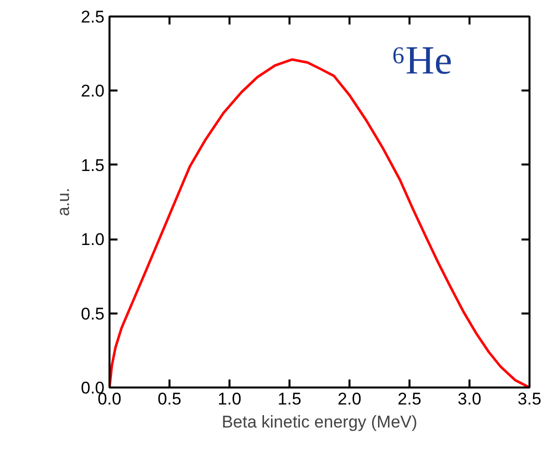  Describe the element at coordinates (290, 399) in the screenshot. I see `x-tick-label: 1.5` at that location.